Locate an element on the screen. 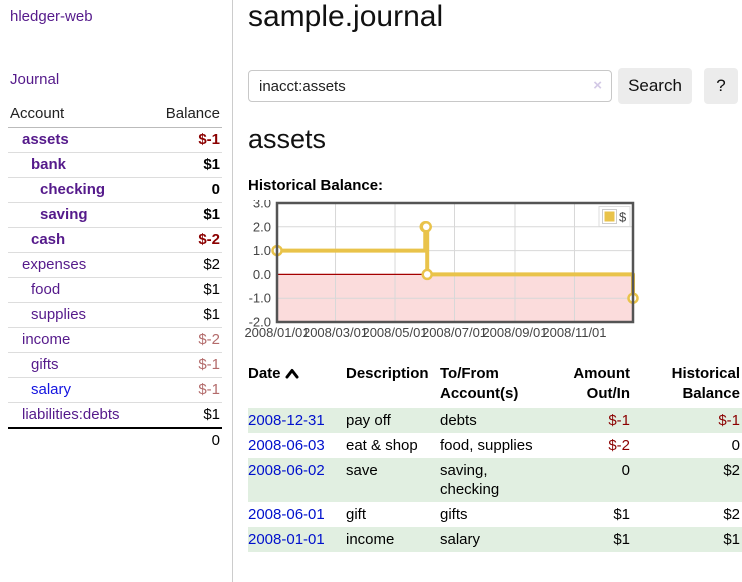 Image resolution: width=742 pixels, height=582 pixels. y-axis-label: 0.0 is located at coordinates (262, 274).